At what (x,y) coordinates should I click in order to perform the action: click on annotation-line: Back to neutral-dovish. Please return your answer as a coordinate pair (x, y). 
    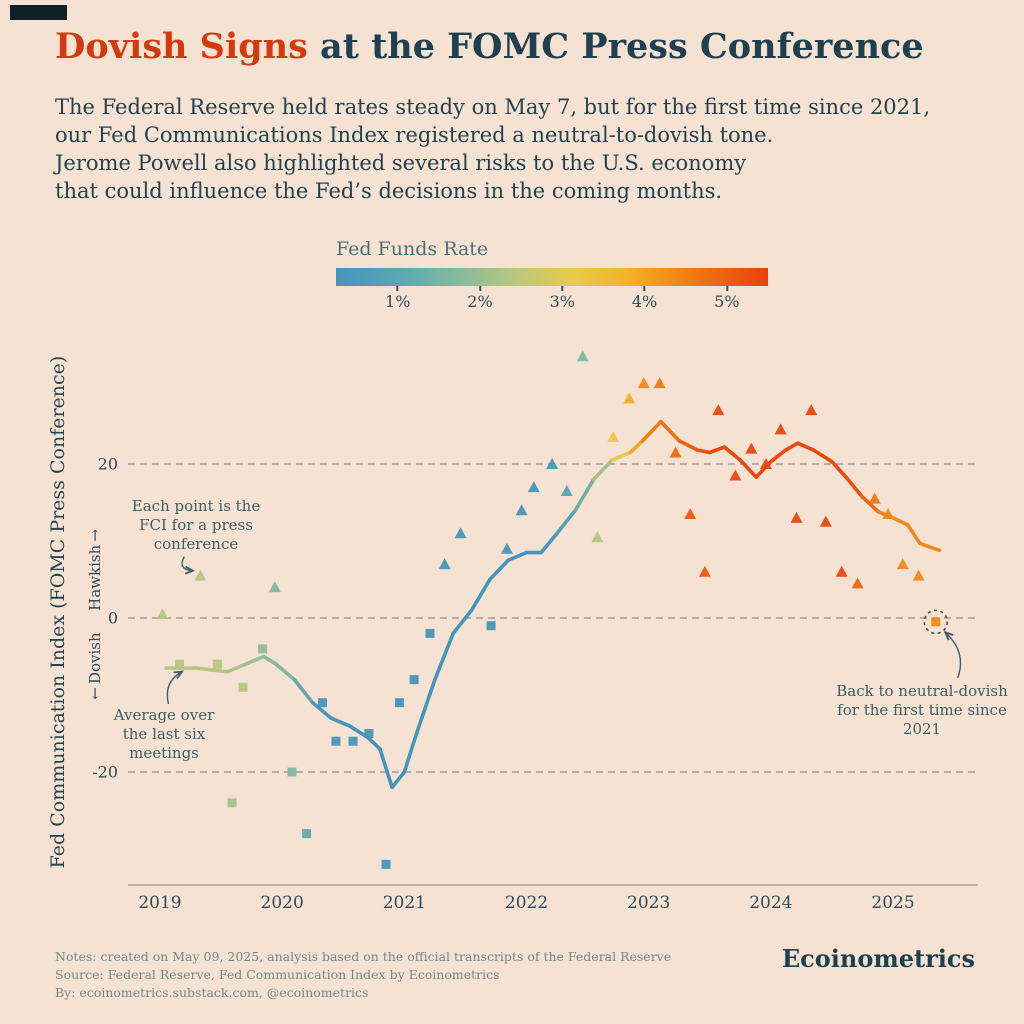
    Looking at the image, I should click on (922, 691).